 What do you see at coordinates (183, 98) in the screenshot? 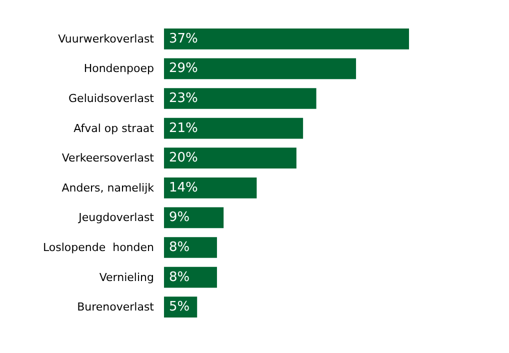
I see `data-label: 23%` at bounding box center [183, 98].